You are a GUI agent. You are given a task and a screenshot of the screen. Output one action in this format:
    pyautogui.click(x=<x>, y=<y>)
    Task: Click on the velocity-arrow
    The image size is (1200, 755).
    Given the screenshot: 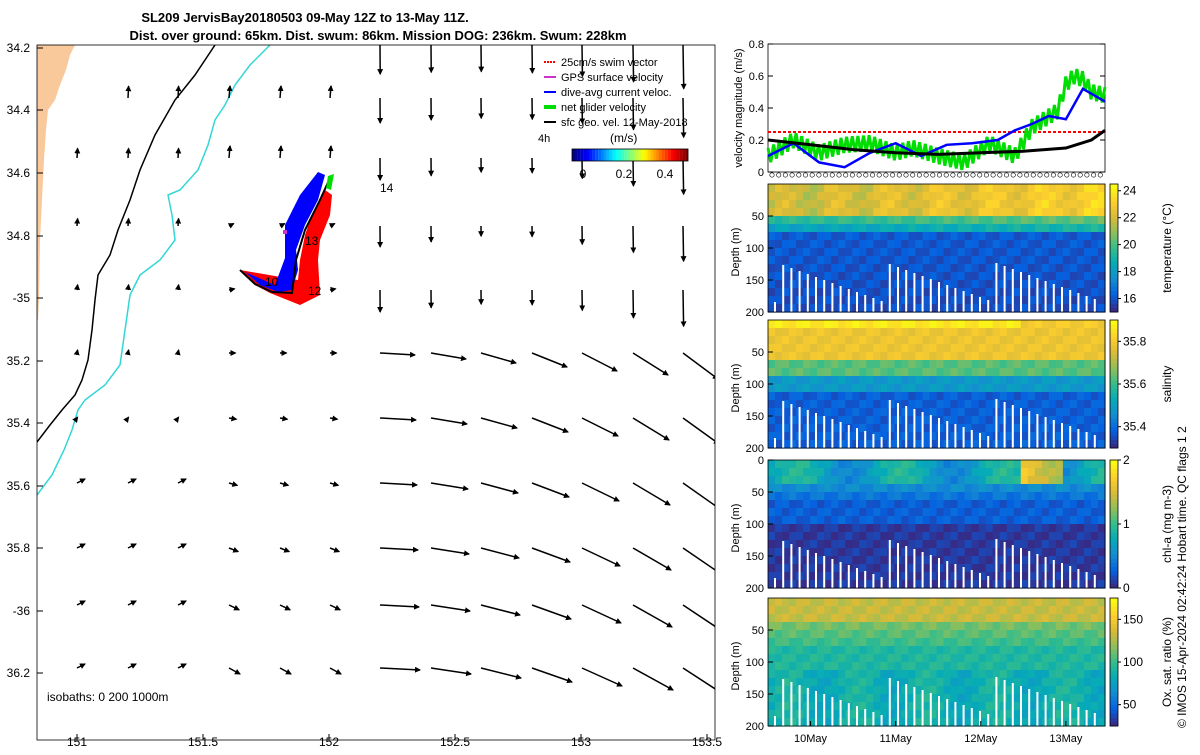 What is the action you would take?
    pyautogui.click(x=77, y=153)
    